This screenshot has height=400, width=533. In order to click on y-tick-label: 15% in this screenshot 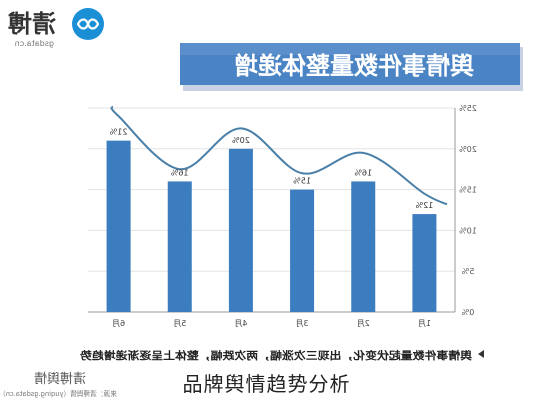, I will do `click(468, 190)`.